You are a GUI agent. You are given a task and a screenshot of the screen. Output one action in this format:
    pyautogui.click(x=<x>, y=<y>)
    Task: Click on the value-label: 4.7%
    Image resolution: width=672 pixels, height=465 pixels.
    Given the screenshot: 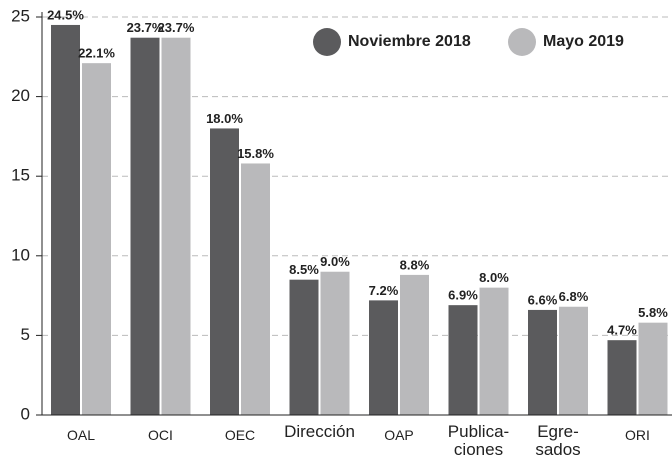 What is the action you would take?
    pyautogui.click(x=622, y=330)
    